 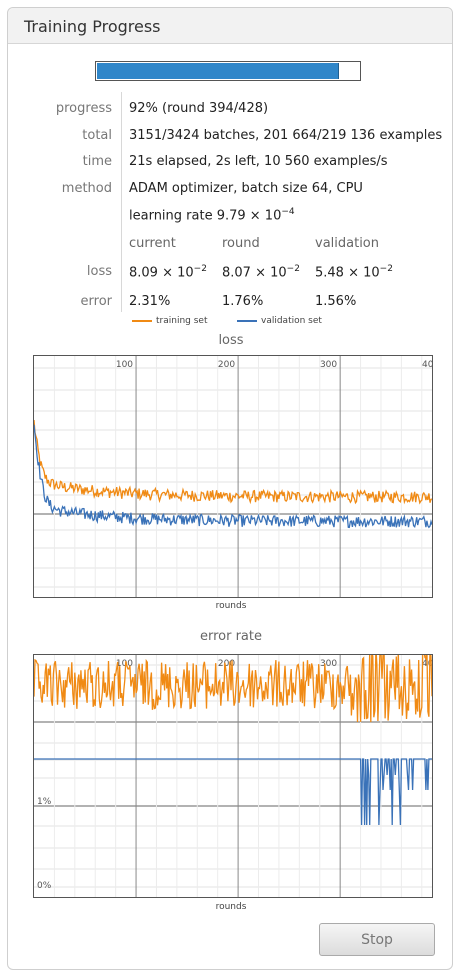 What do you see at coordinates (258, 161) in the screenshot?
I see `time-value: 21s elapsed, 2s left, 10 560 examples/s` at bounding box center [258, 161].